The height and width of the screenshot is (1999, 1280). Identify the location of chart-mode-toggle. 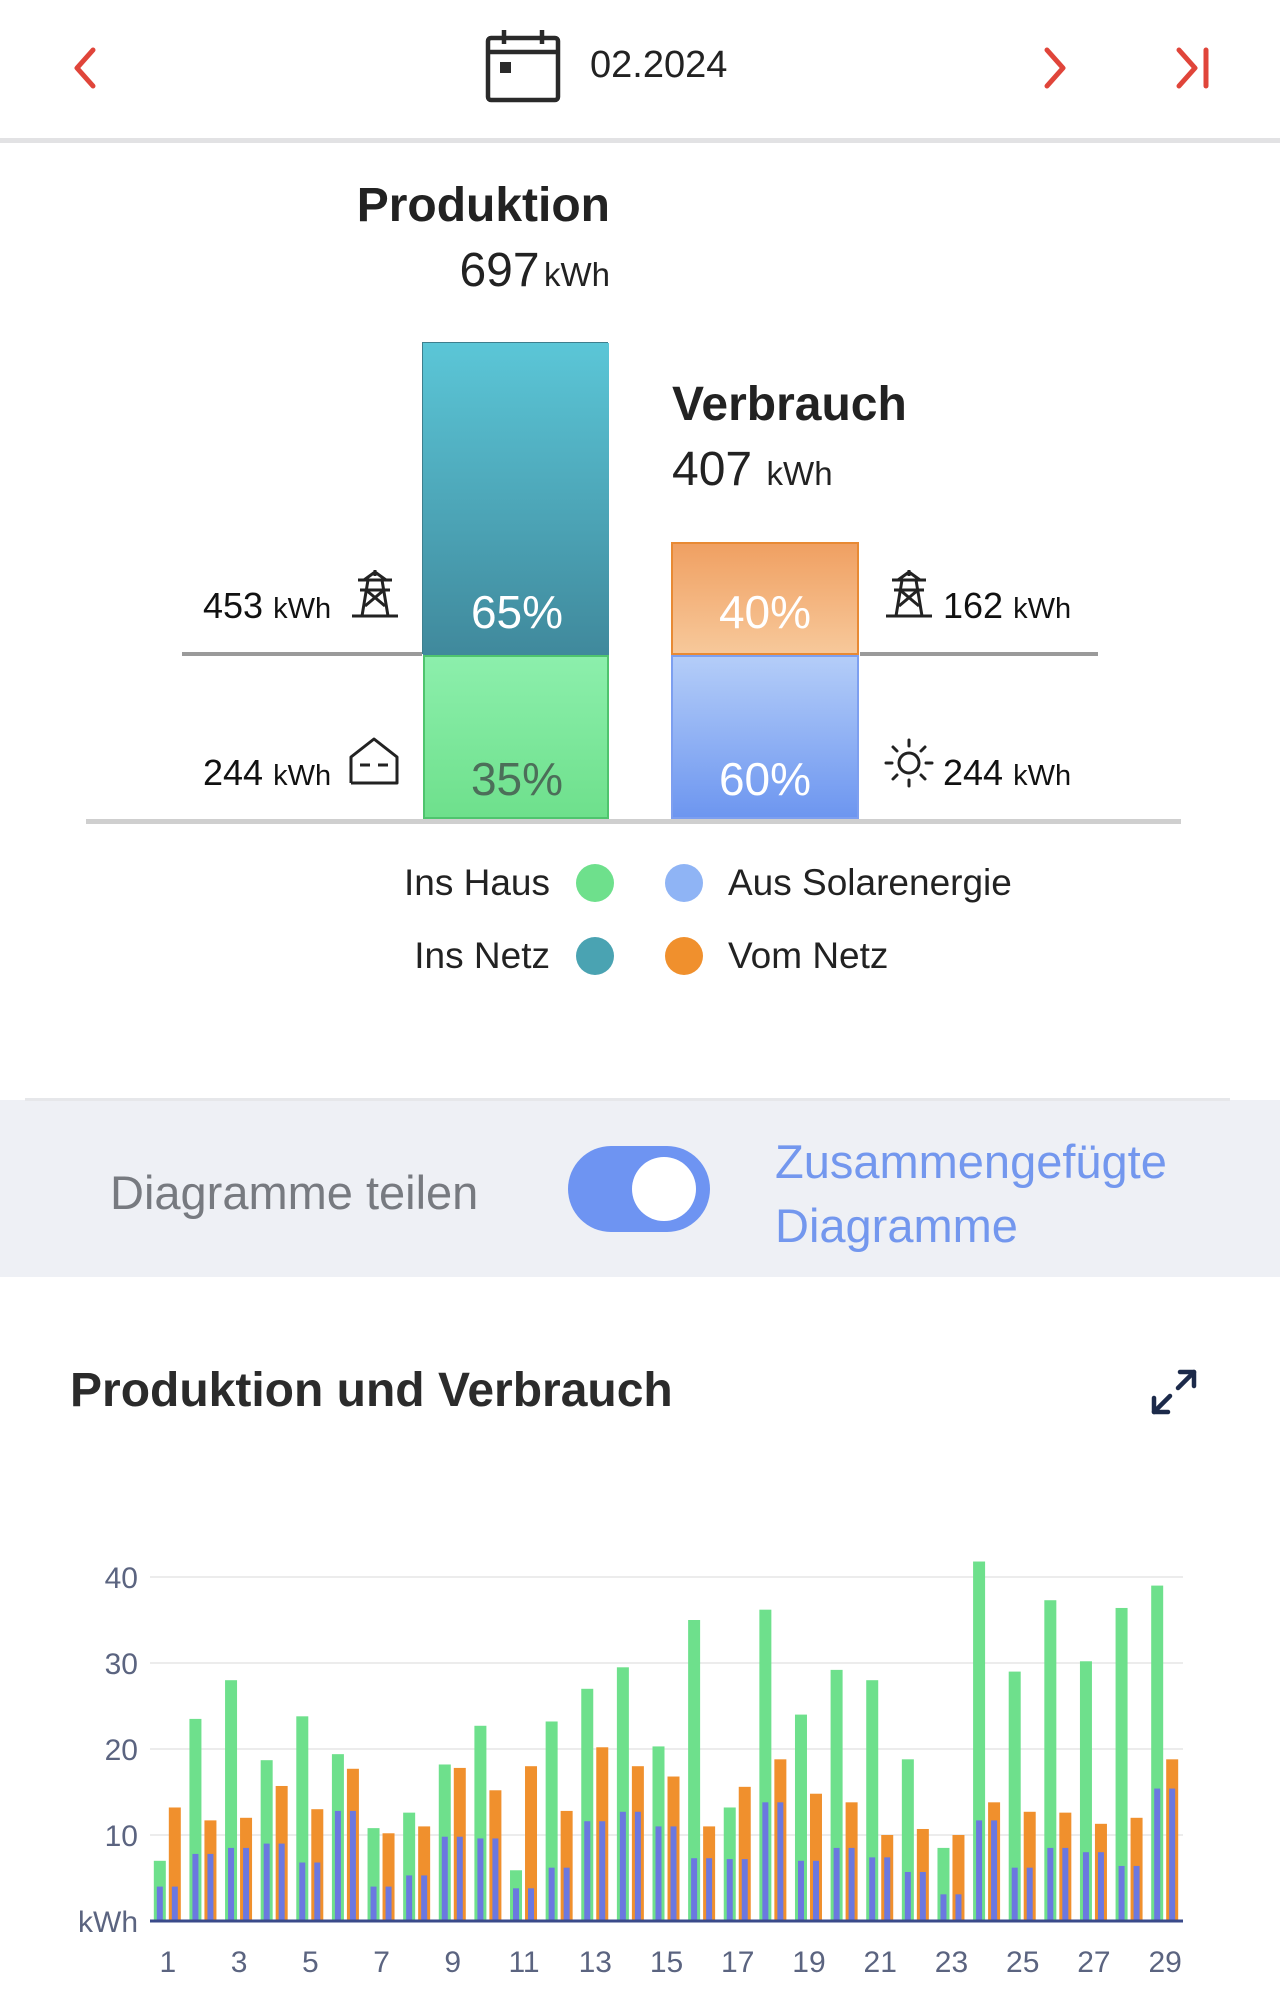
(639, 1189).